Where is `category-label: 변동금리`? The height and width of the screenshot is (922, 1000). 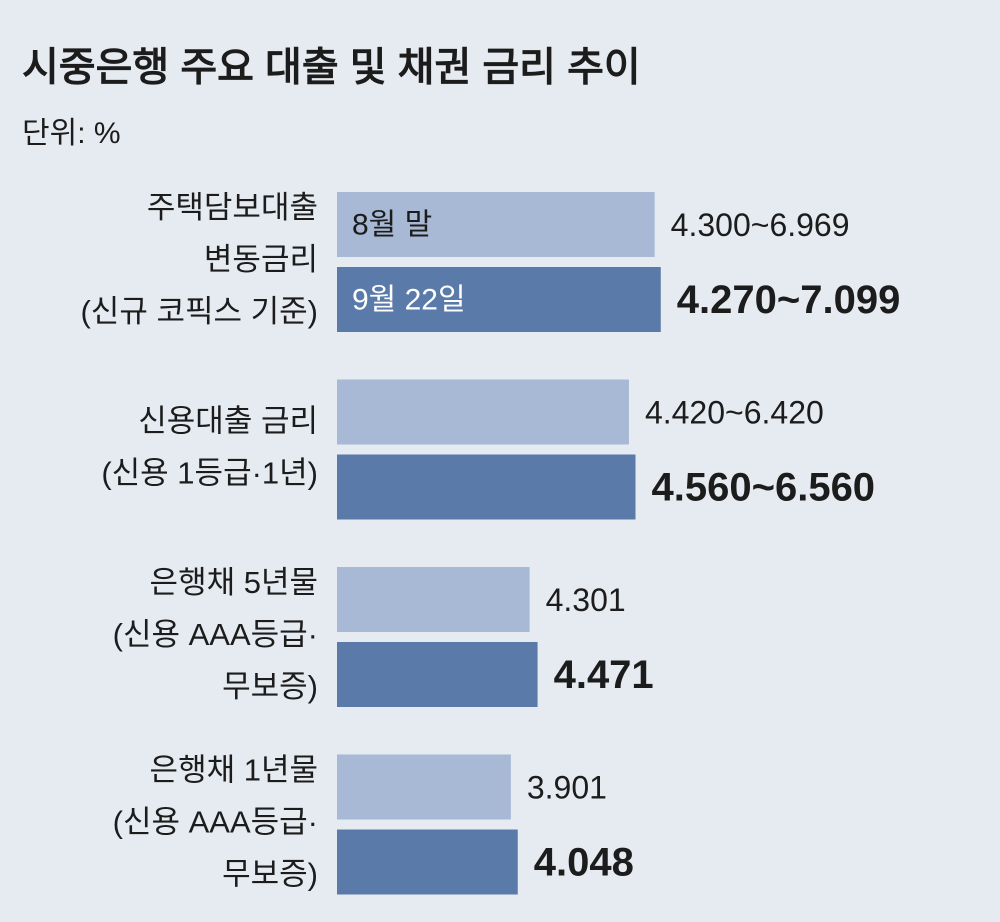
category-label: 변동금리 is located at coordinates (261, 259).